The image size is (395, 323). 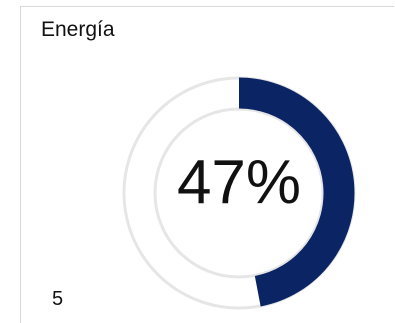 What do you see at coordinates (58, 299) in the screenshot?
I see `footer-value: 5` at bounding box center [58, 299].